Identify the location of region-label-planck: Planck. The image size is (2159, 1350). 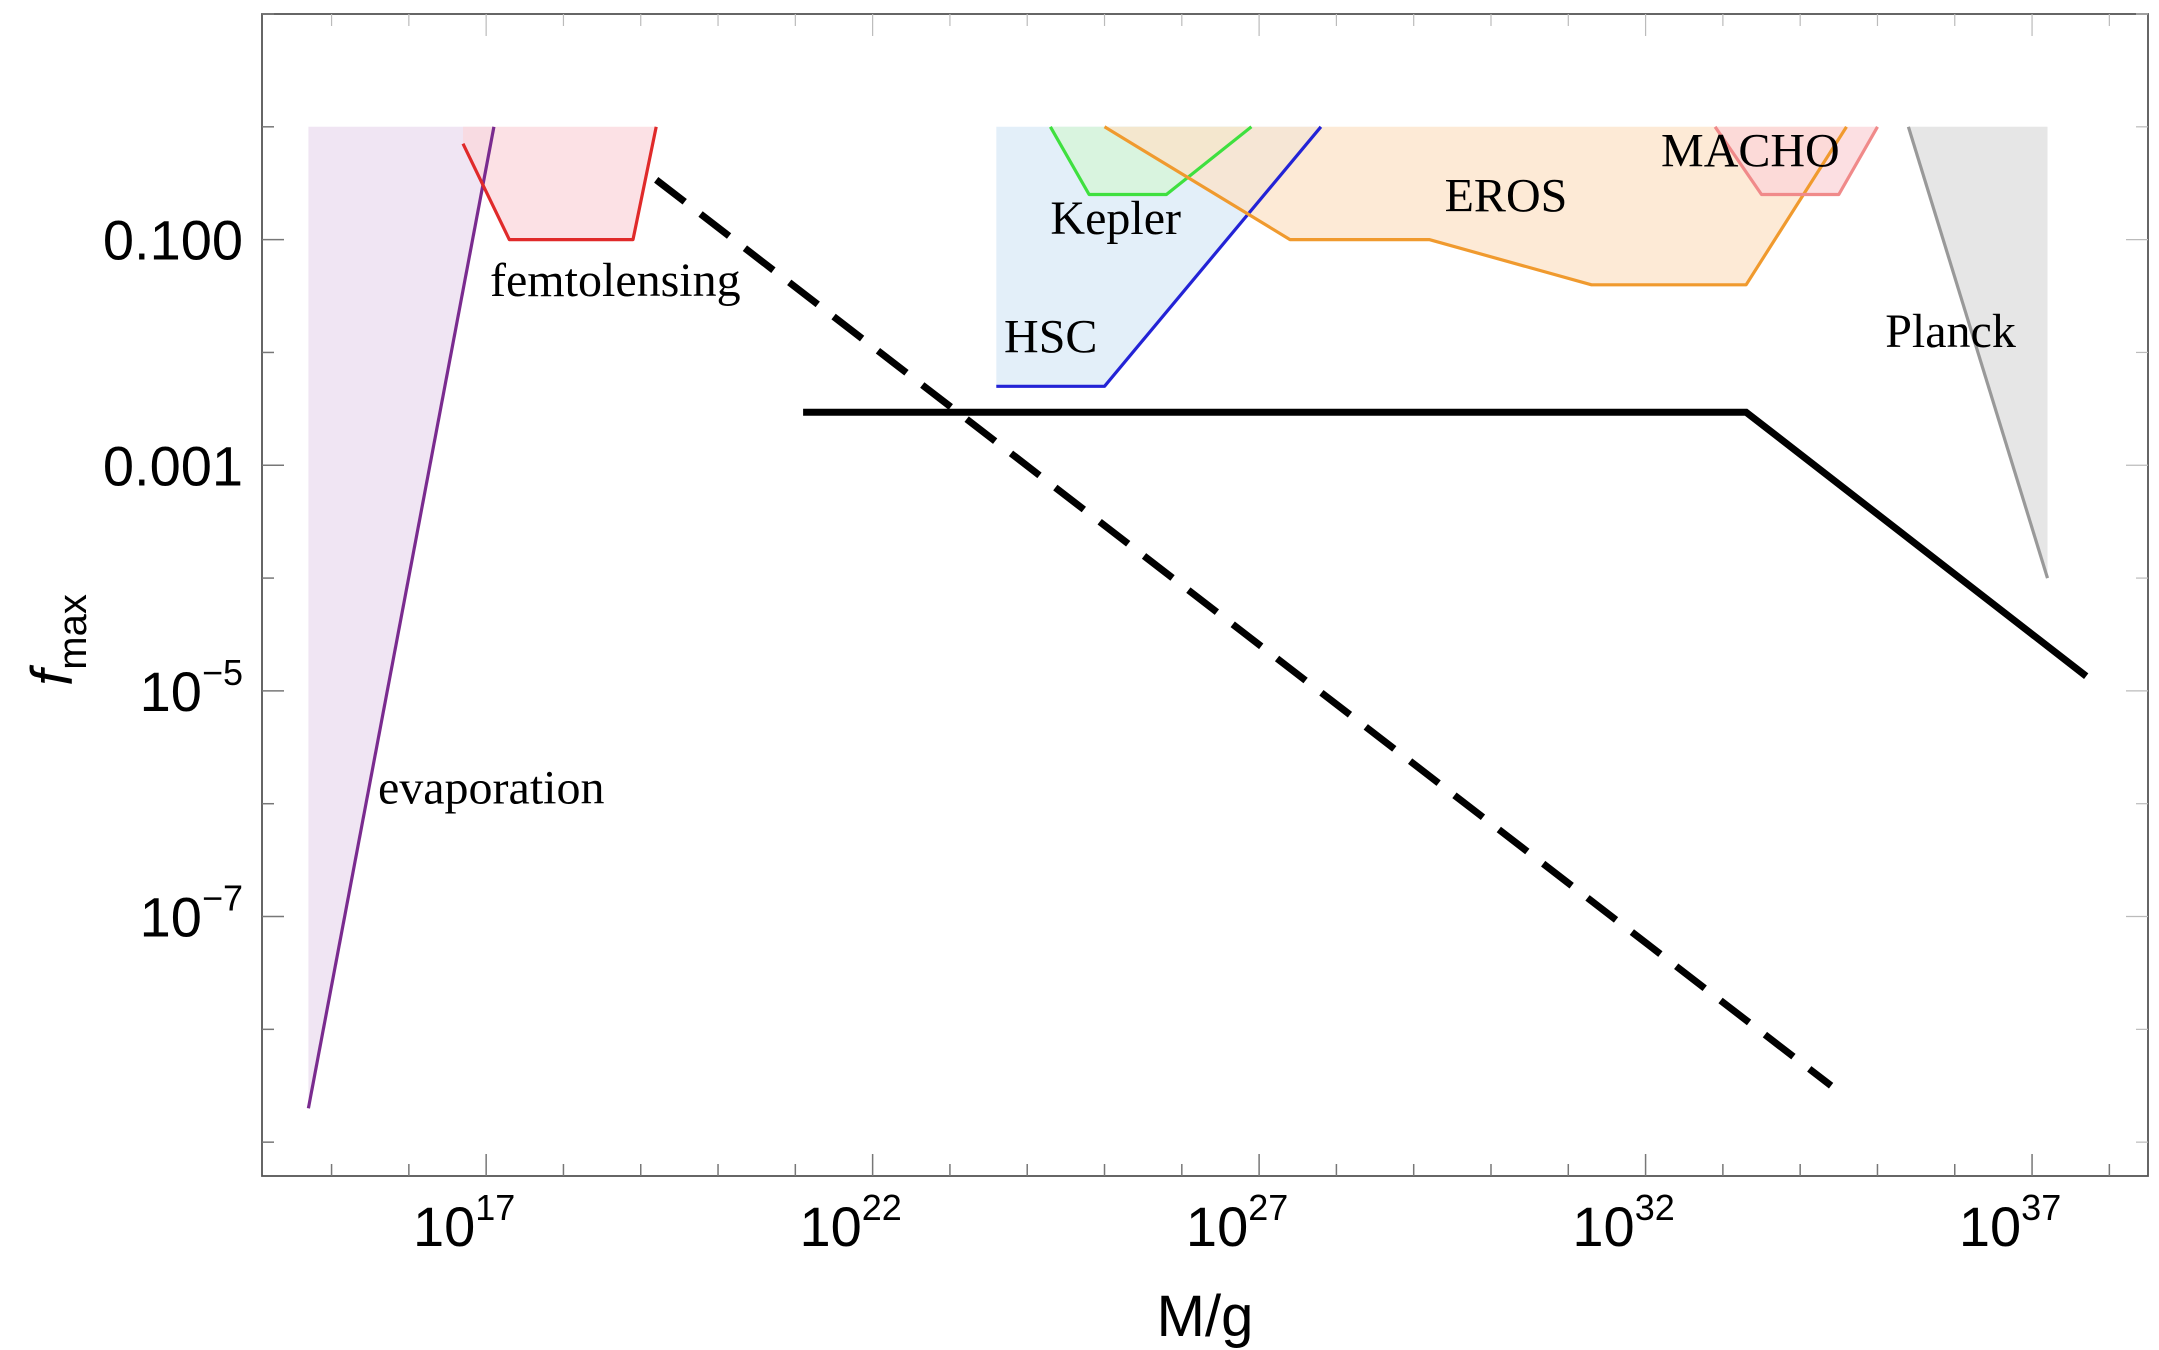
(1950, 331).